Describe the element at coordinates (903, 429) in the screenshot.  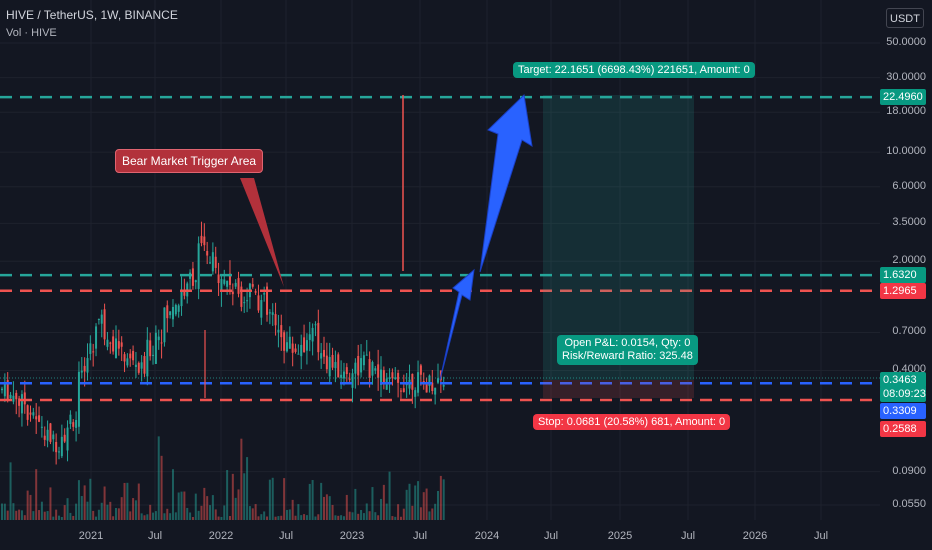
I see `price-tag-stop: 0.2588` at that location.